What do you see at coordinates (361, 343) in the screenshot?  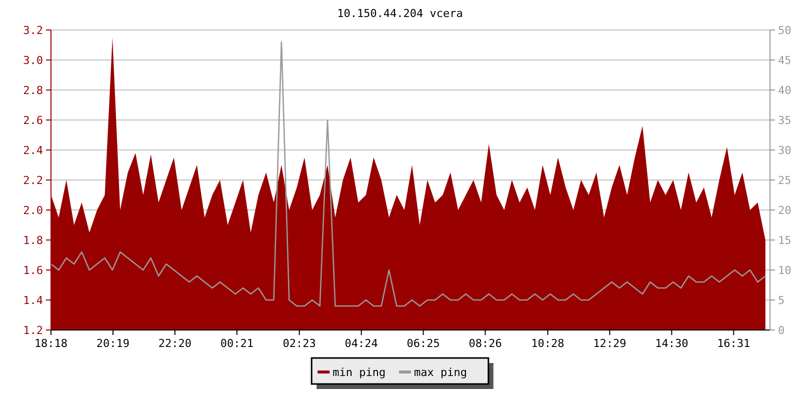 I see `x-tick-label: 04:24` at bounding box center [361, 343].